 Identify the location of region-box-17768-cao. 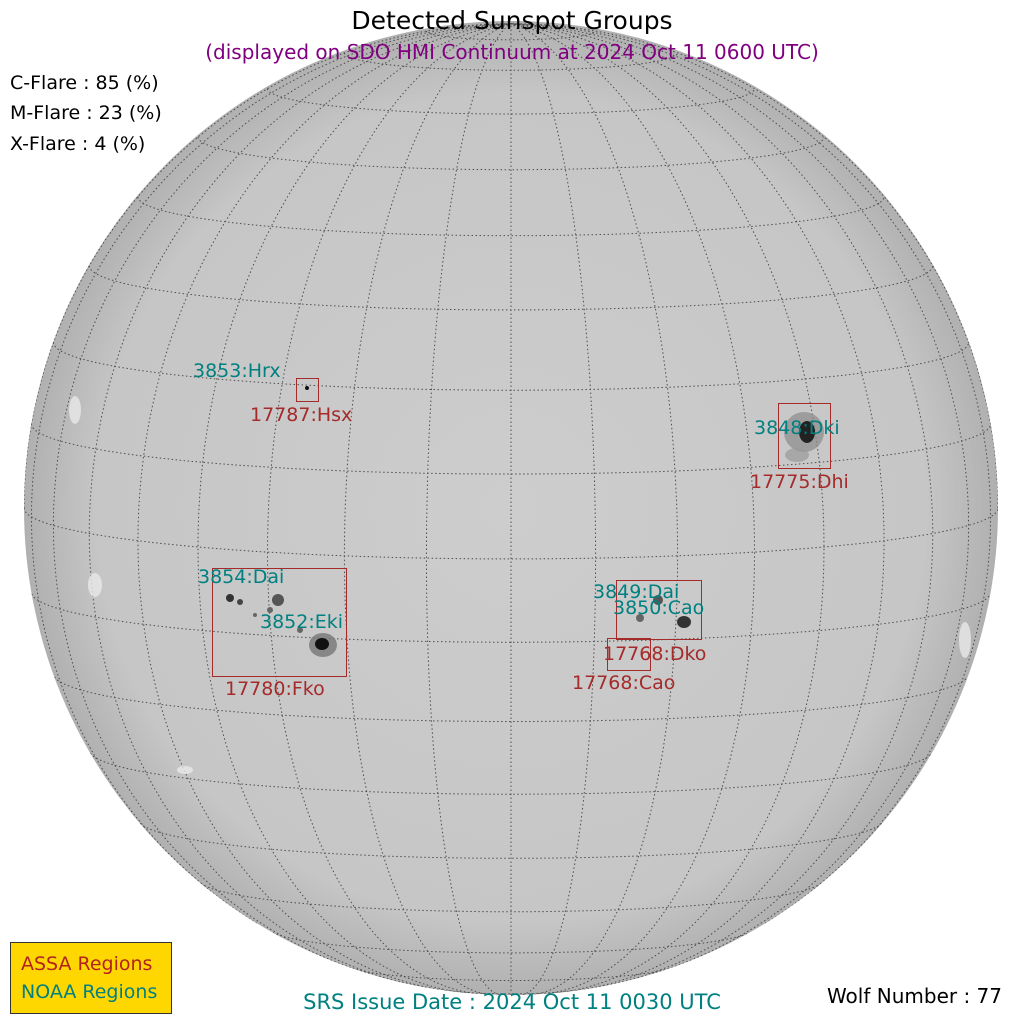
(629, 654).